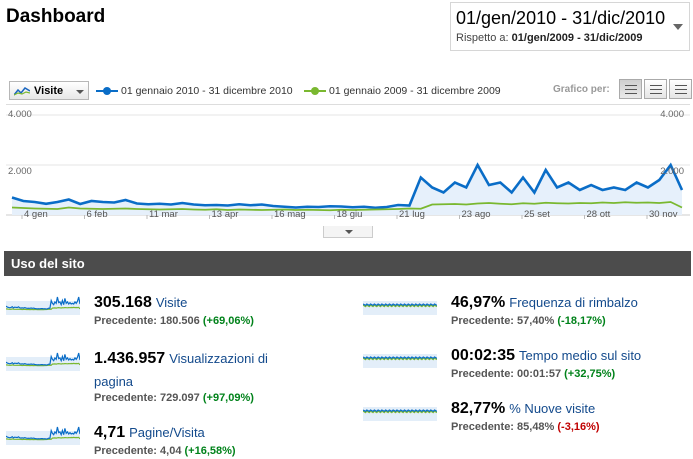 The image size is (693, 459). Describe the element at coordinates (680, 89) in the screenshot. I see `graph-by-month-button` at that location.